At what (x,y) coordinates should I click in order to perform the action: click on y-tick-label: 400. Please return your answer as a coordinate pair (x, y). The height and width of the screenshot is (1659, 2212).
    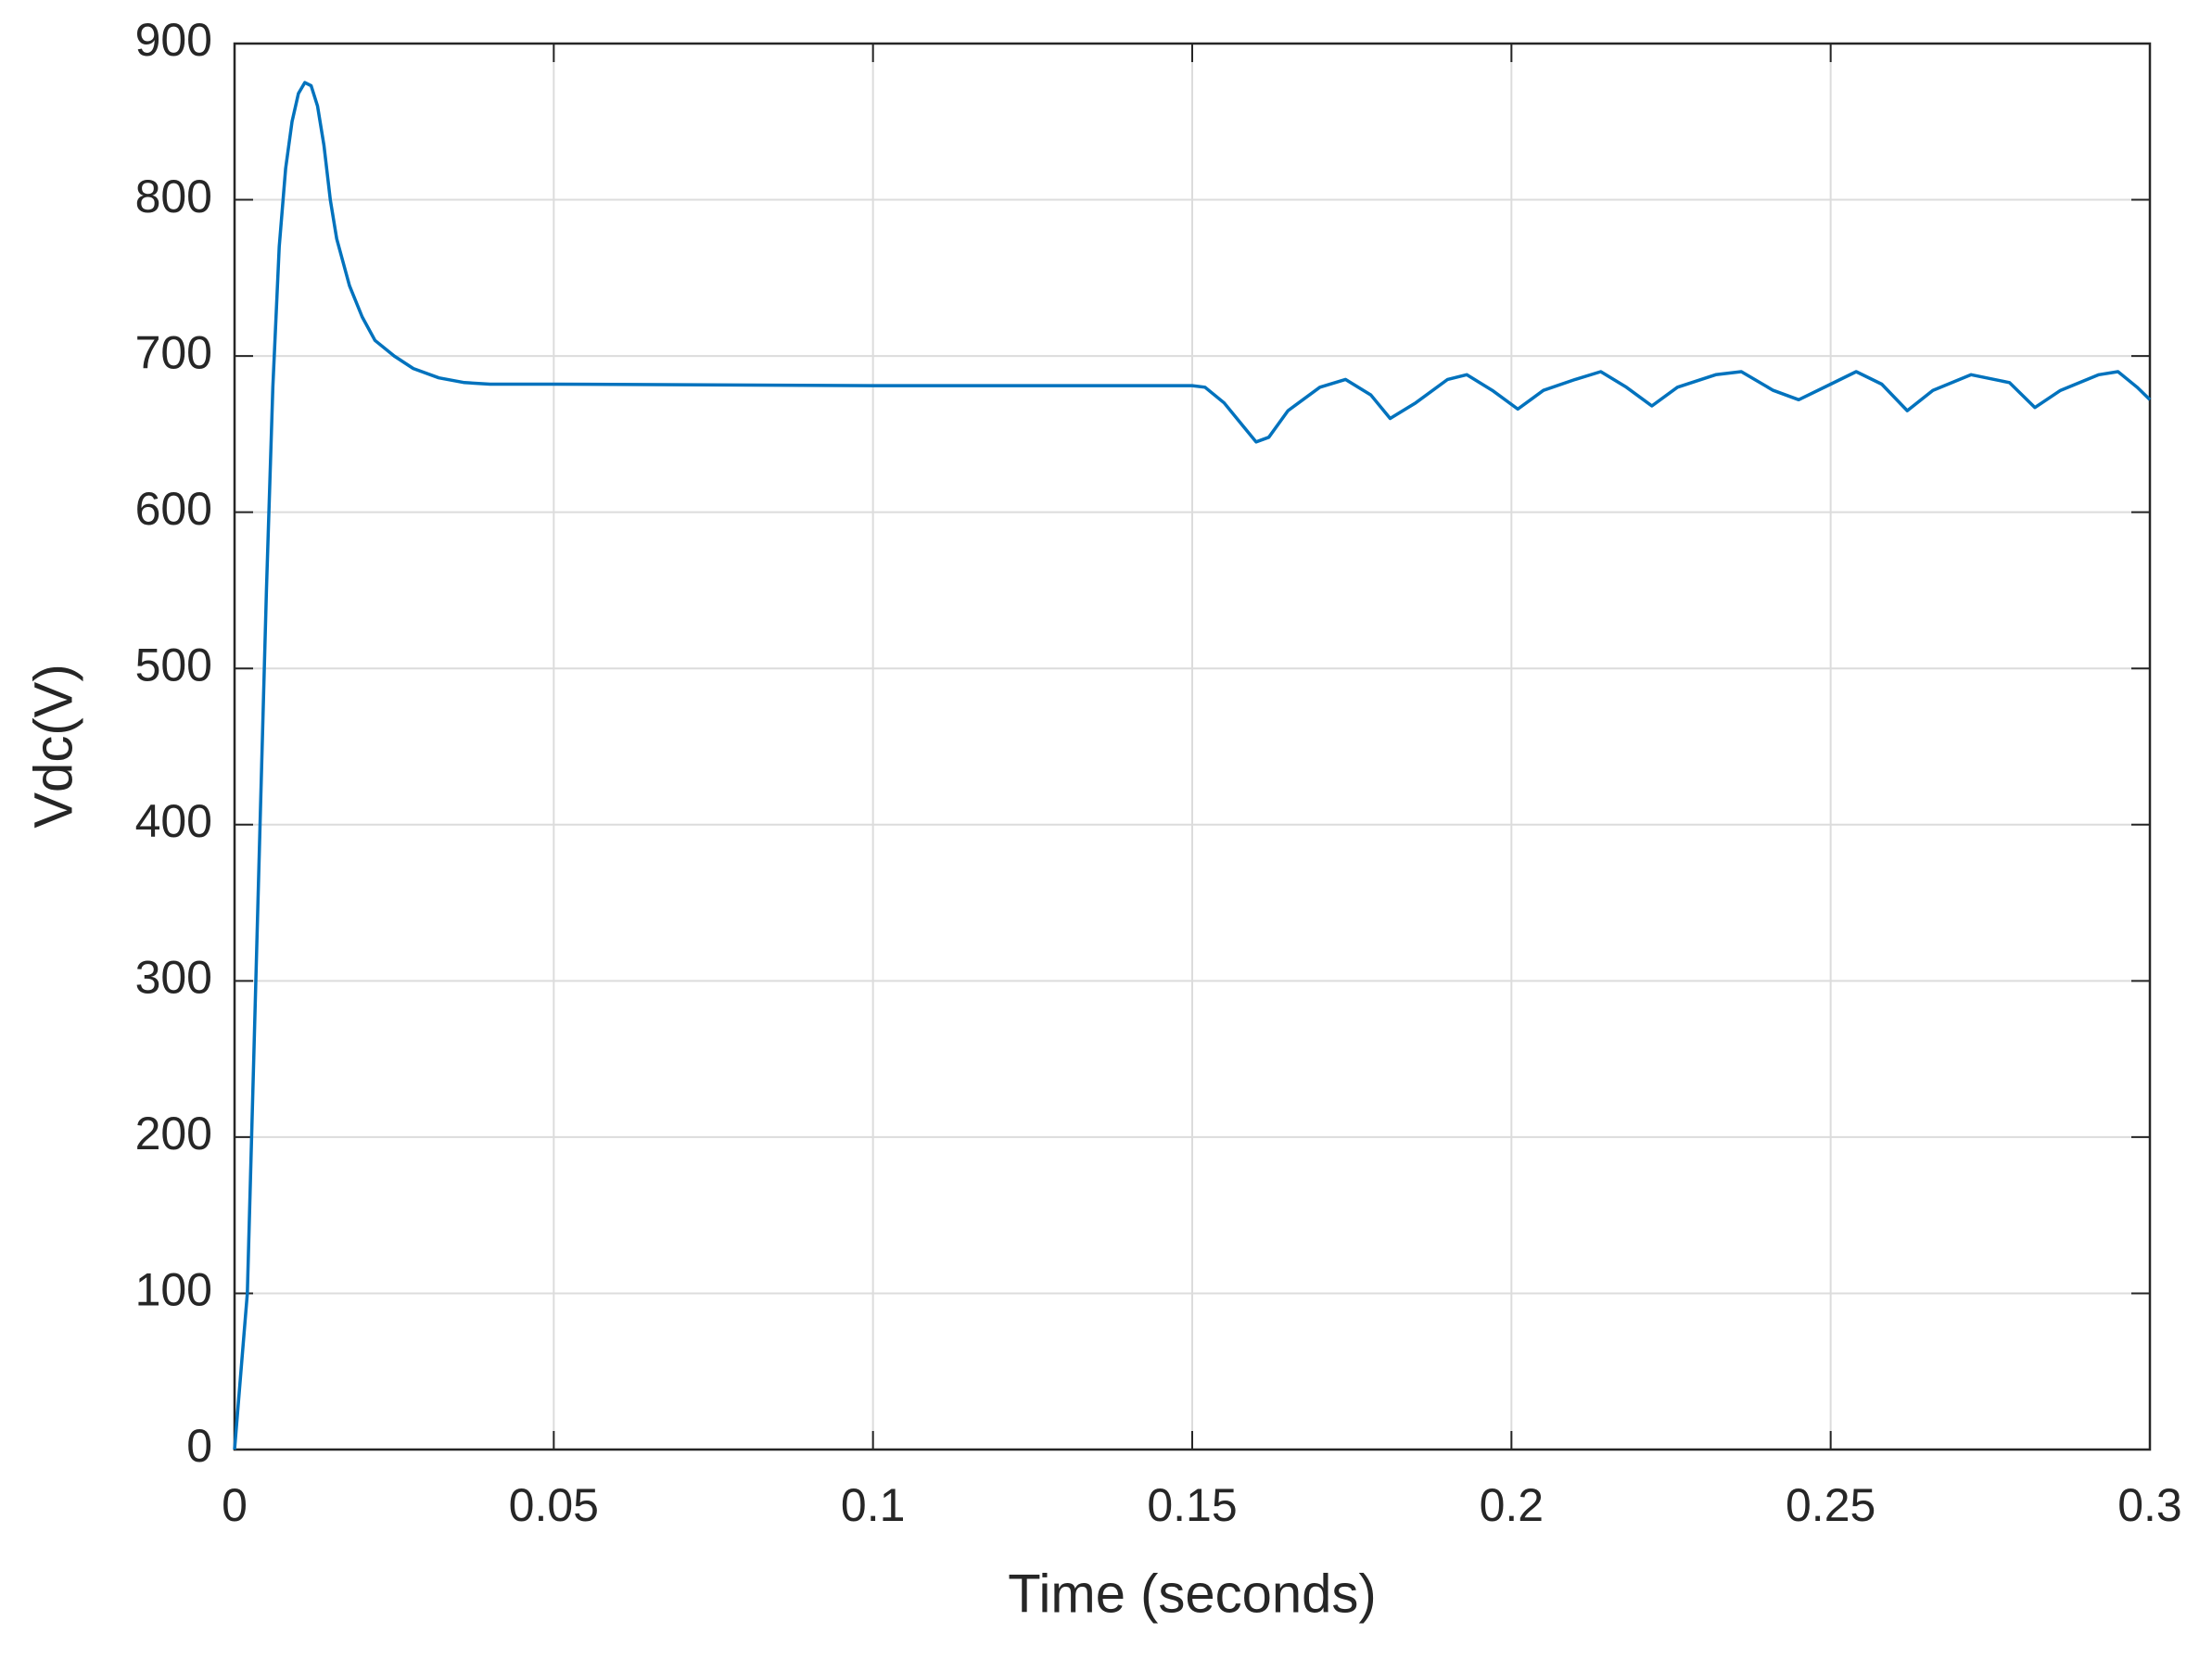
    Looking at the image, I should click on (173, 821).